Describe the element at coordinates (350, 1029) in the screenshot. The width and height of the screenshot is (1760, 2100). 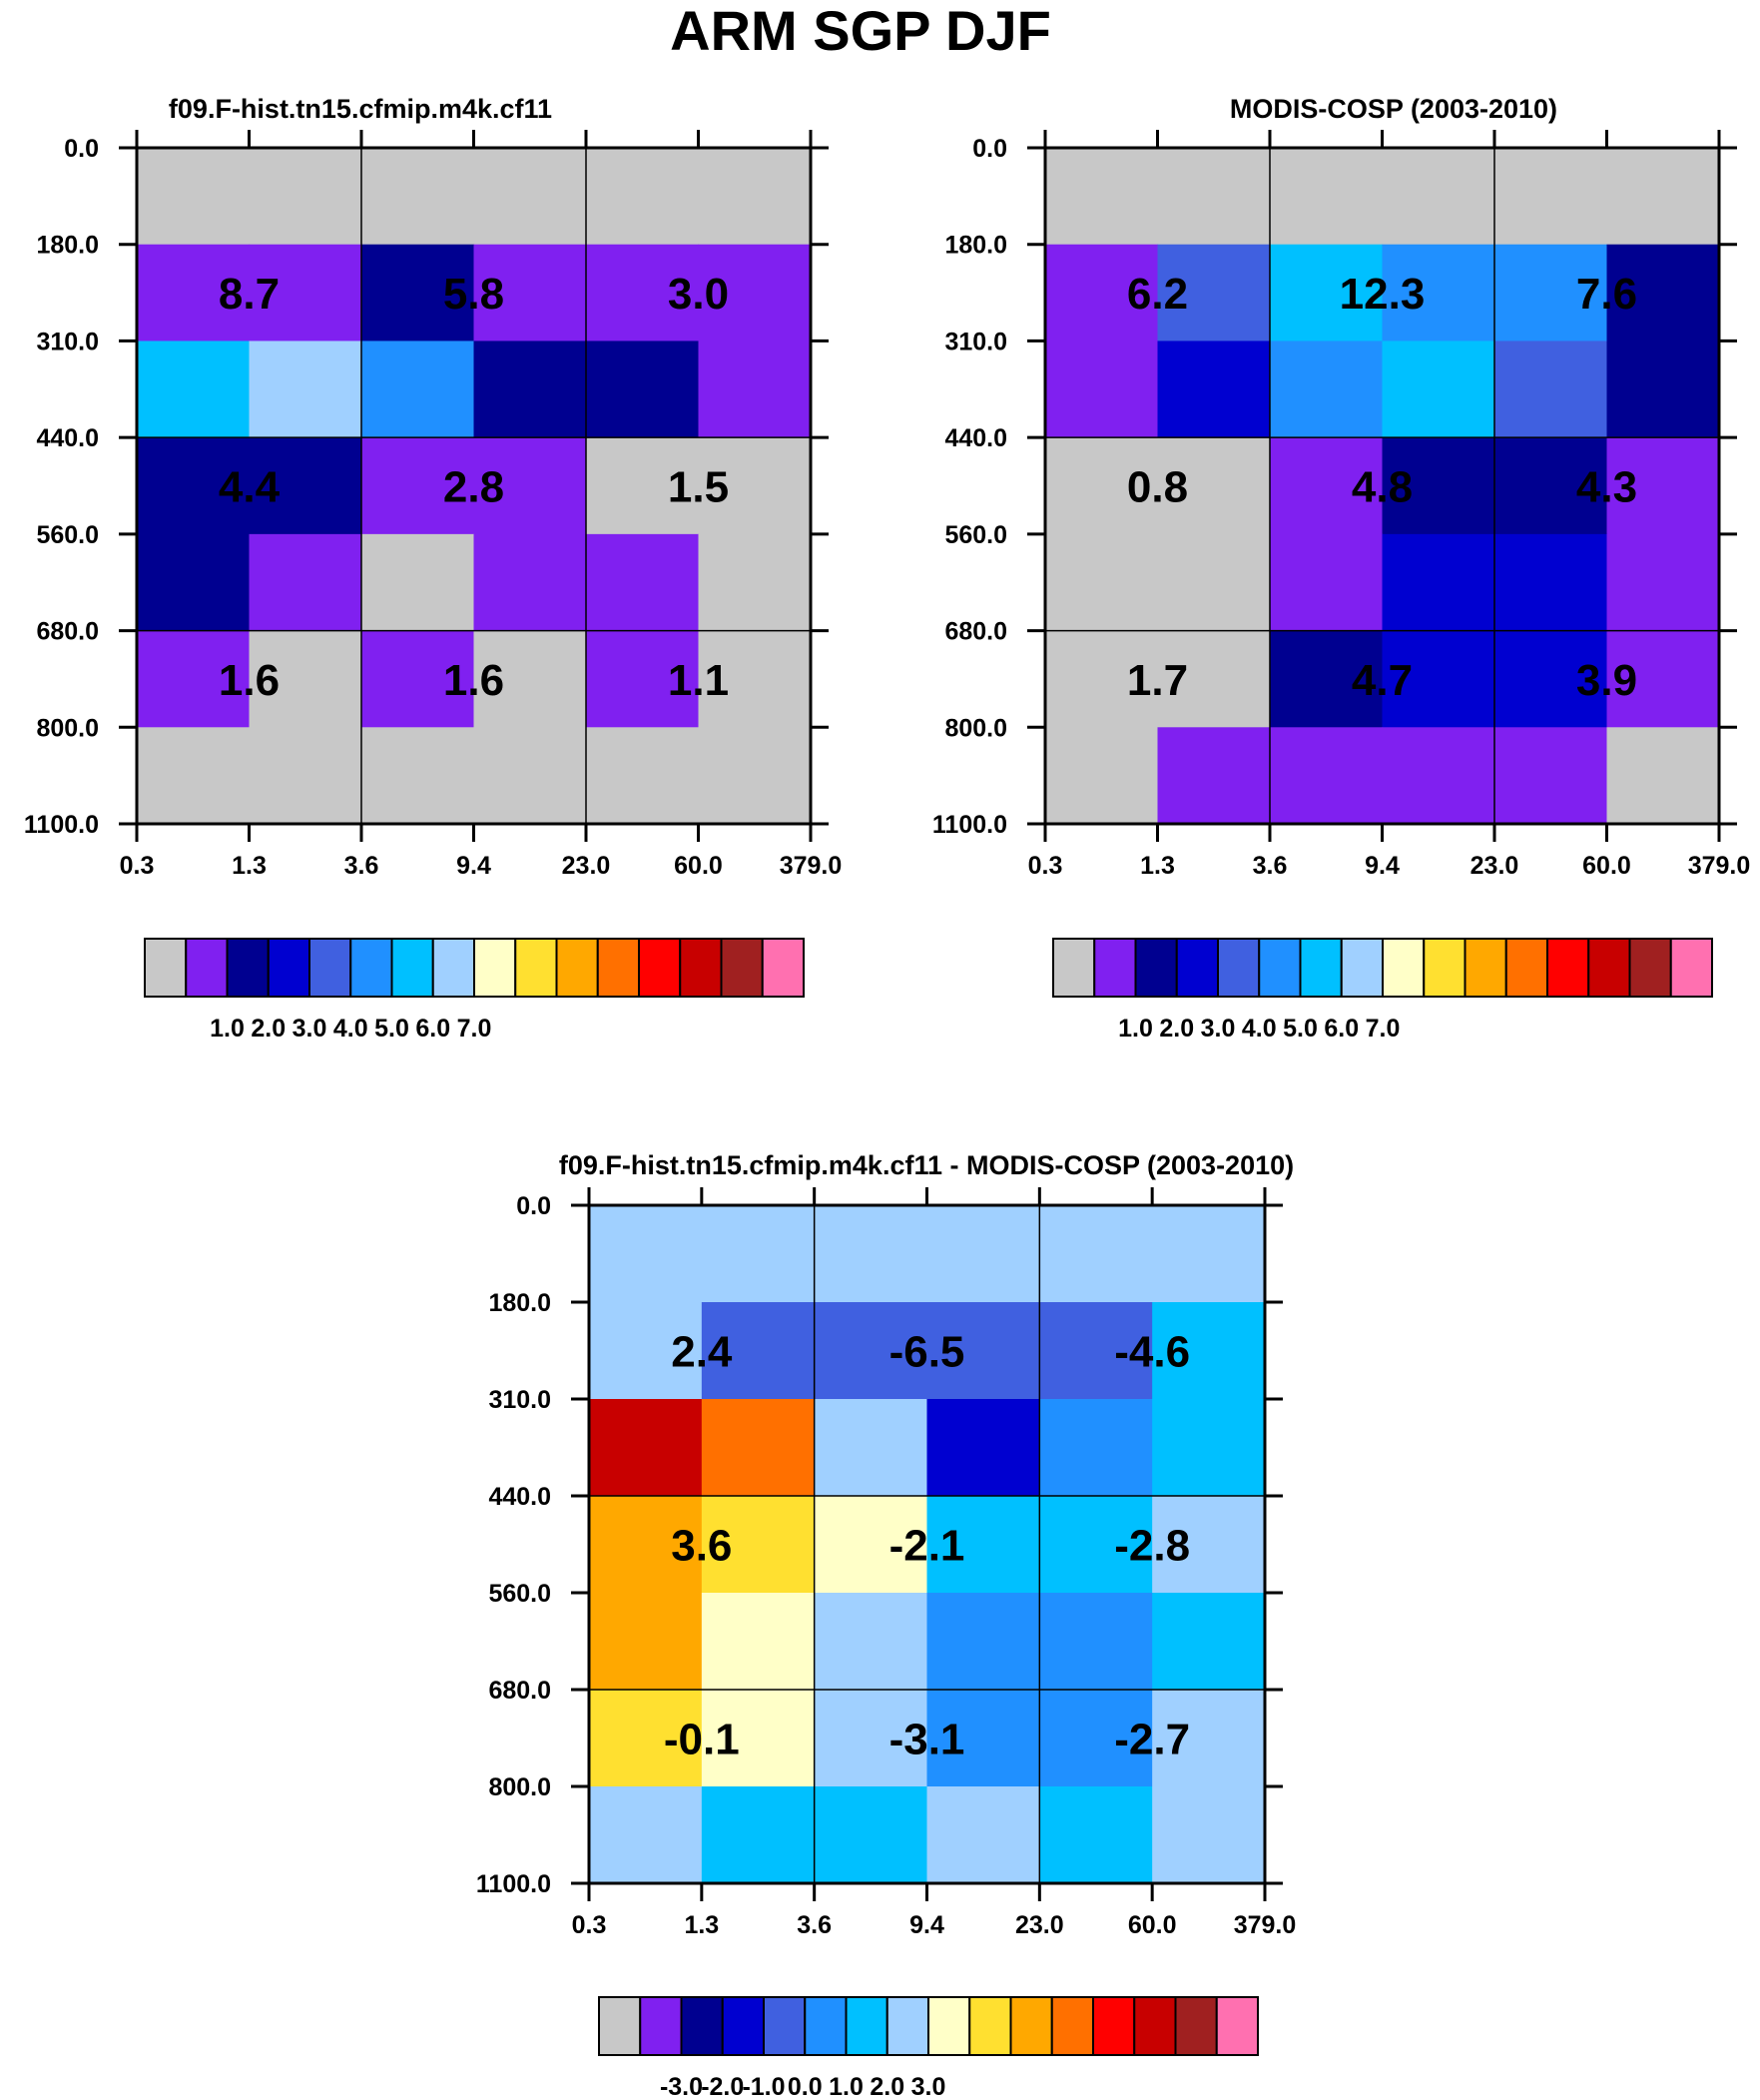
I see `colorbar-label: 4.0` at that location.